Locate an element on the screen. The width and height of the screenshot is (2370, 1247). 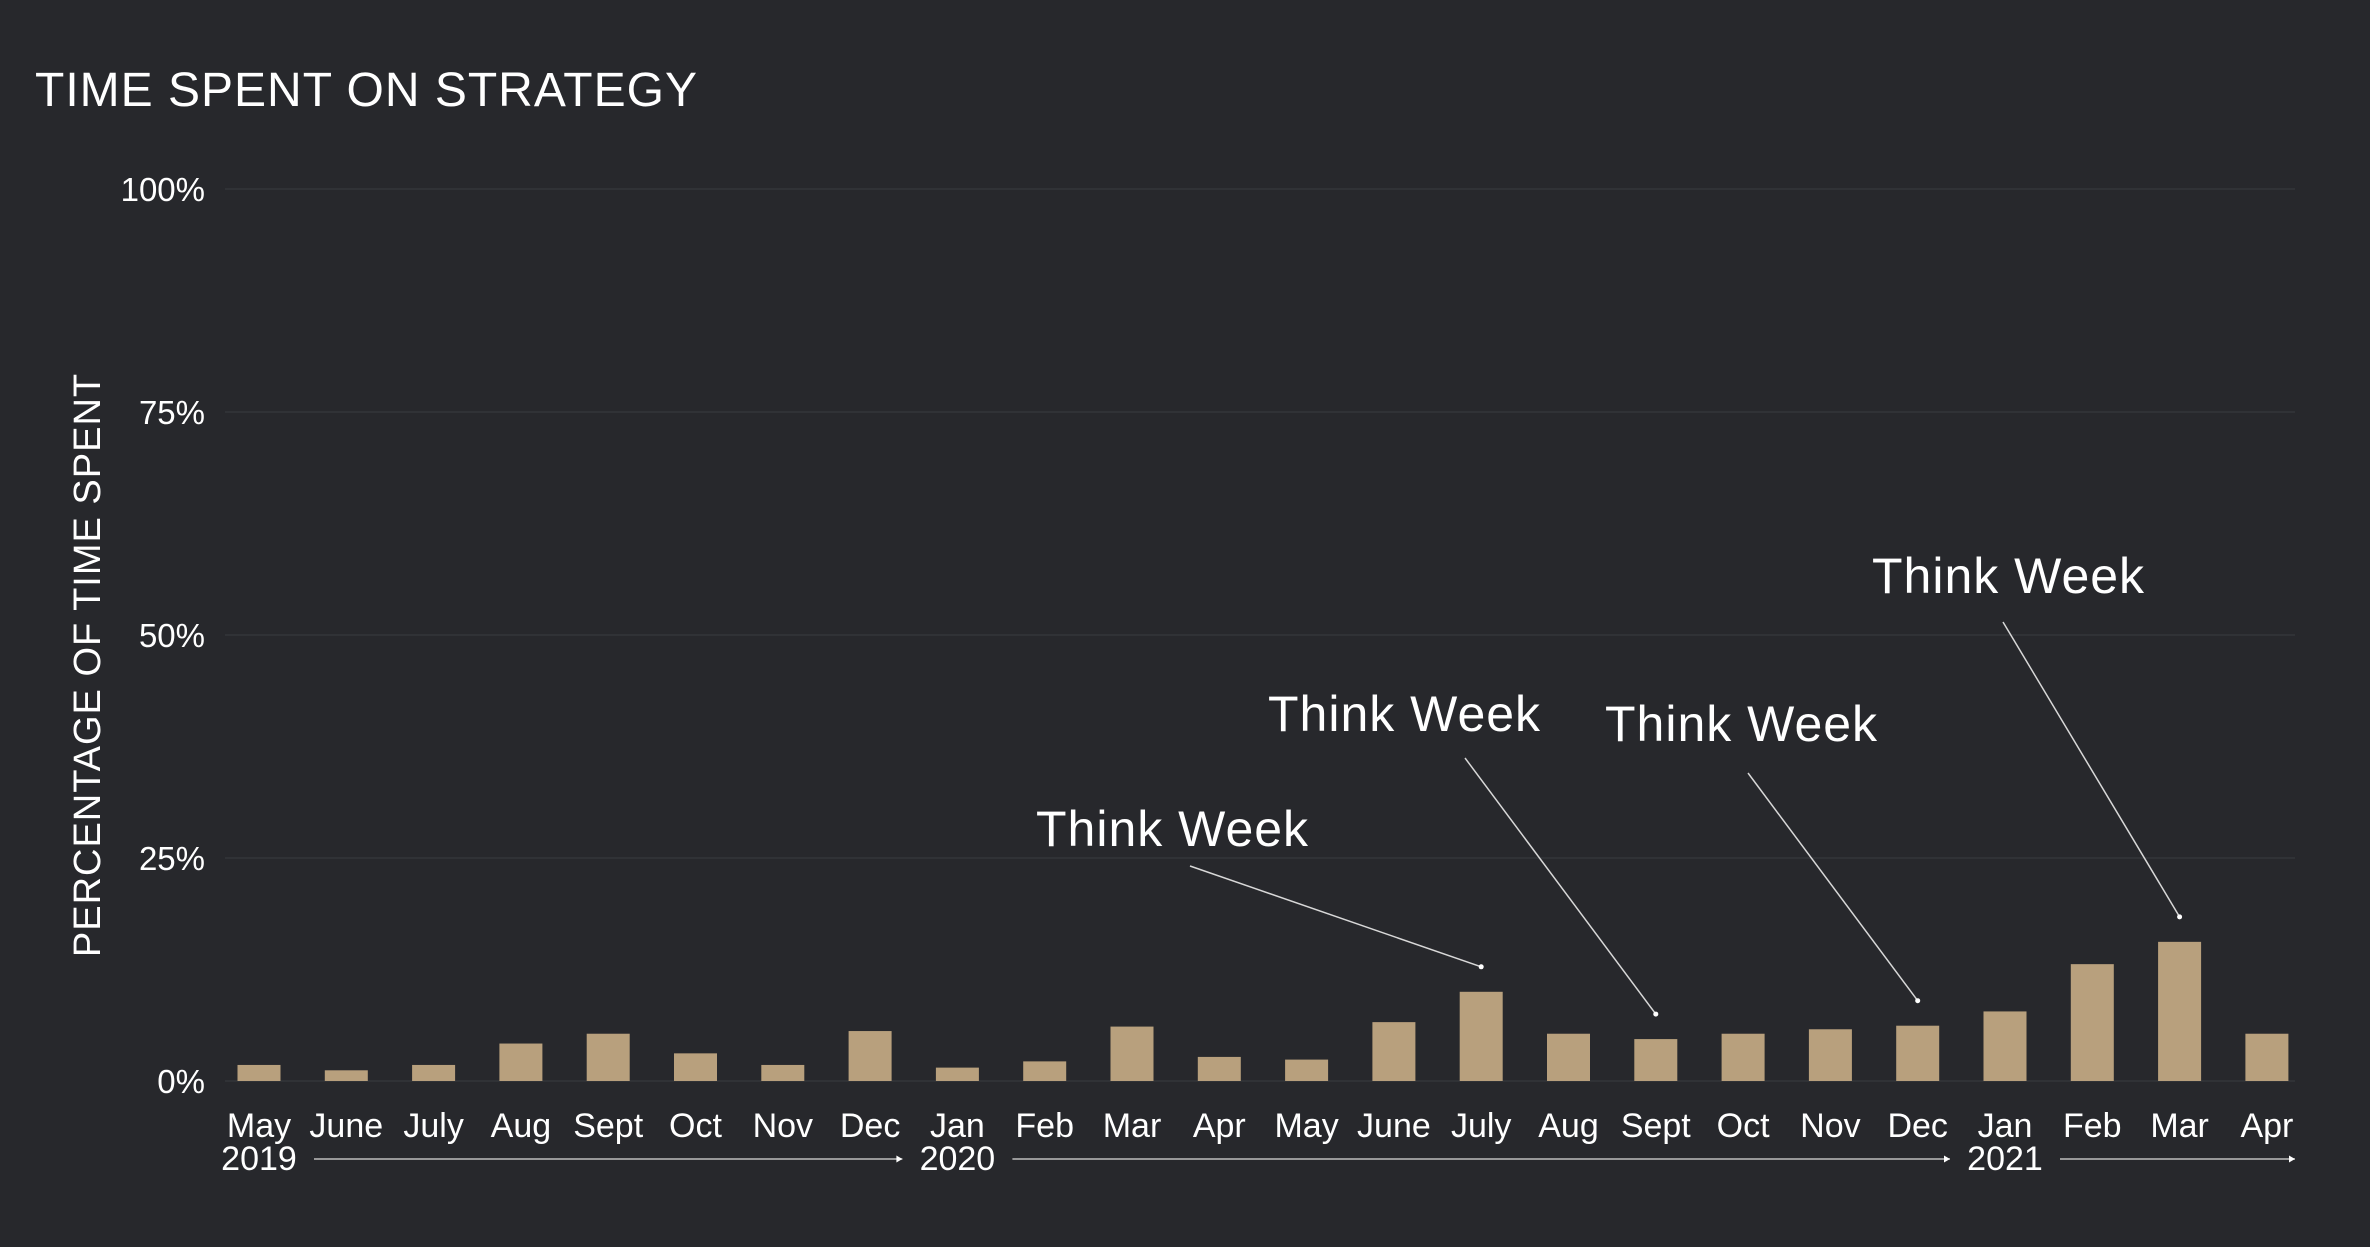
y-axis-label: PERCENTAGE OF TIME SPENT is located at coordinates (88, 665).